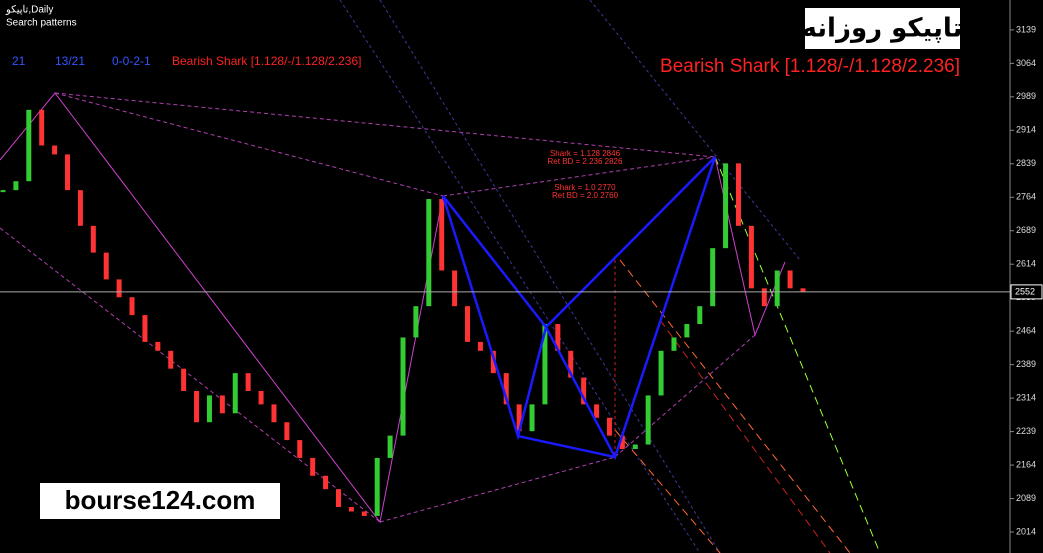  What do you see at coordinates (1026, 264) in the screenshot?
I see `y-tick-label: 2614` at bounding box center [1026, 264].